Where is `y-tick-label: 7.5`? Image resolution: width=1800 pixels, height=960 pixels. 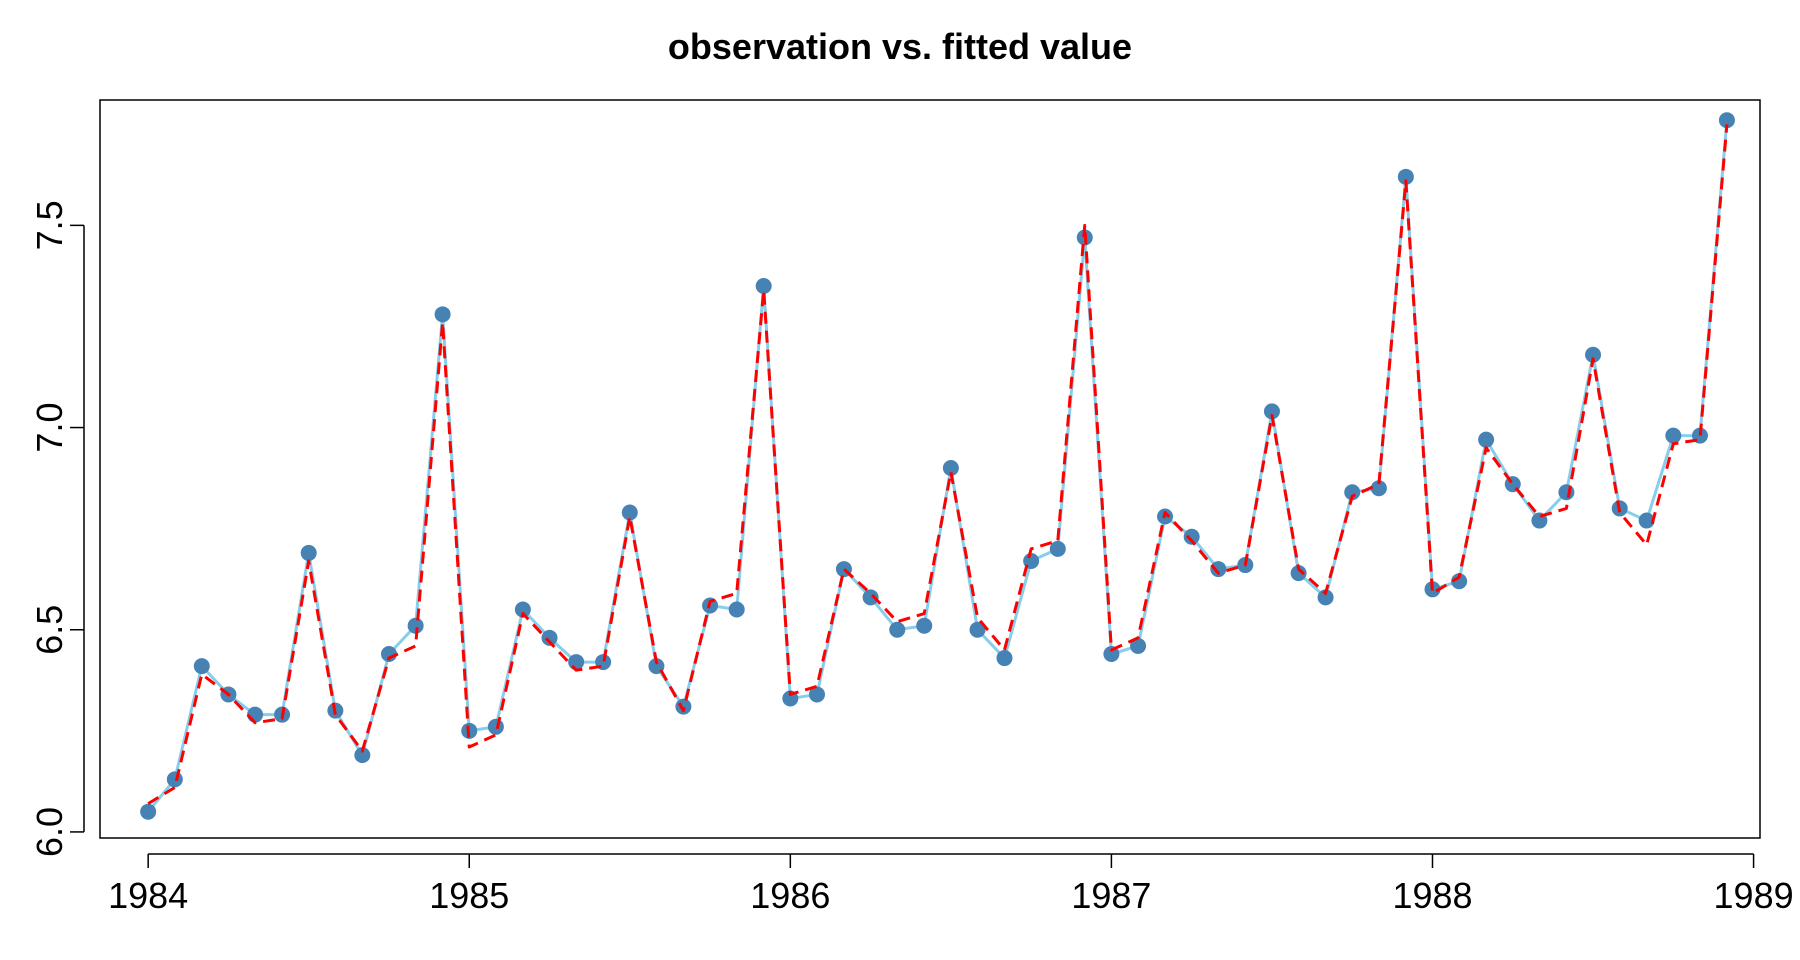 y-tick-label: 7.5 is located at coordinates (49, 225).